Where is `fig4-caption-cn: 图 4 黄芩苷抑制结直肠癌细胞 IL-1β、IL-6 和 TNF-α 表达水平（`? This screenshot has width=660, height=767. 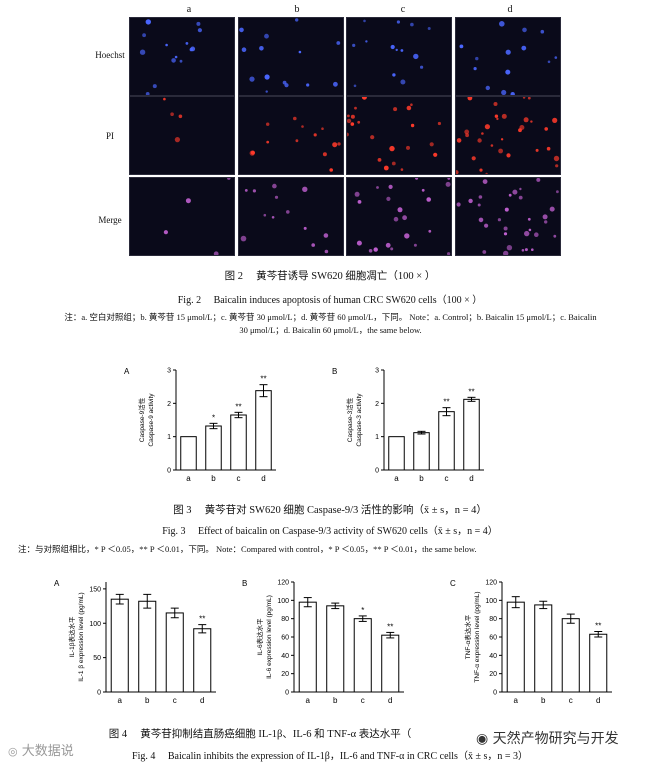
fig4-caption-cn: 图 4 黄芩苷抑制结直肠癌细胞 IL-1β、IL-6 和 TNF-α 表达水平（ is located at coordinates (260, 734).